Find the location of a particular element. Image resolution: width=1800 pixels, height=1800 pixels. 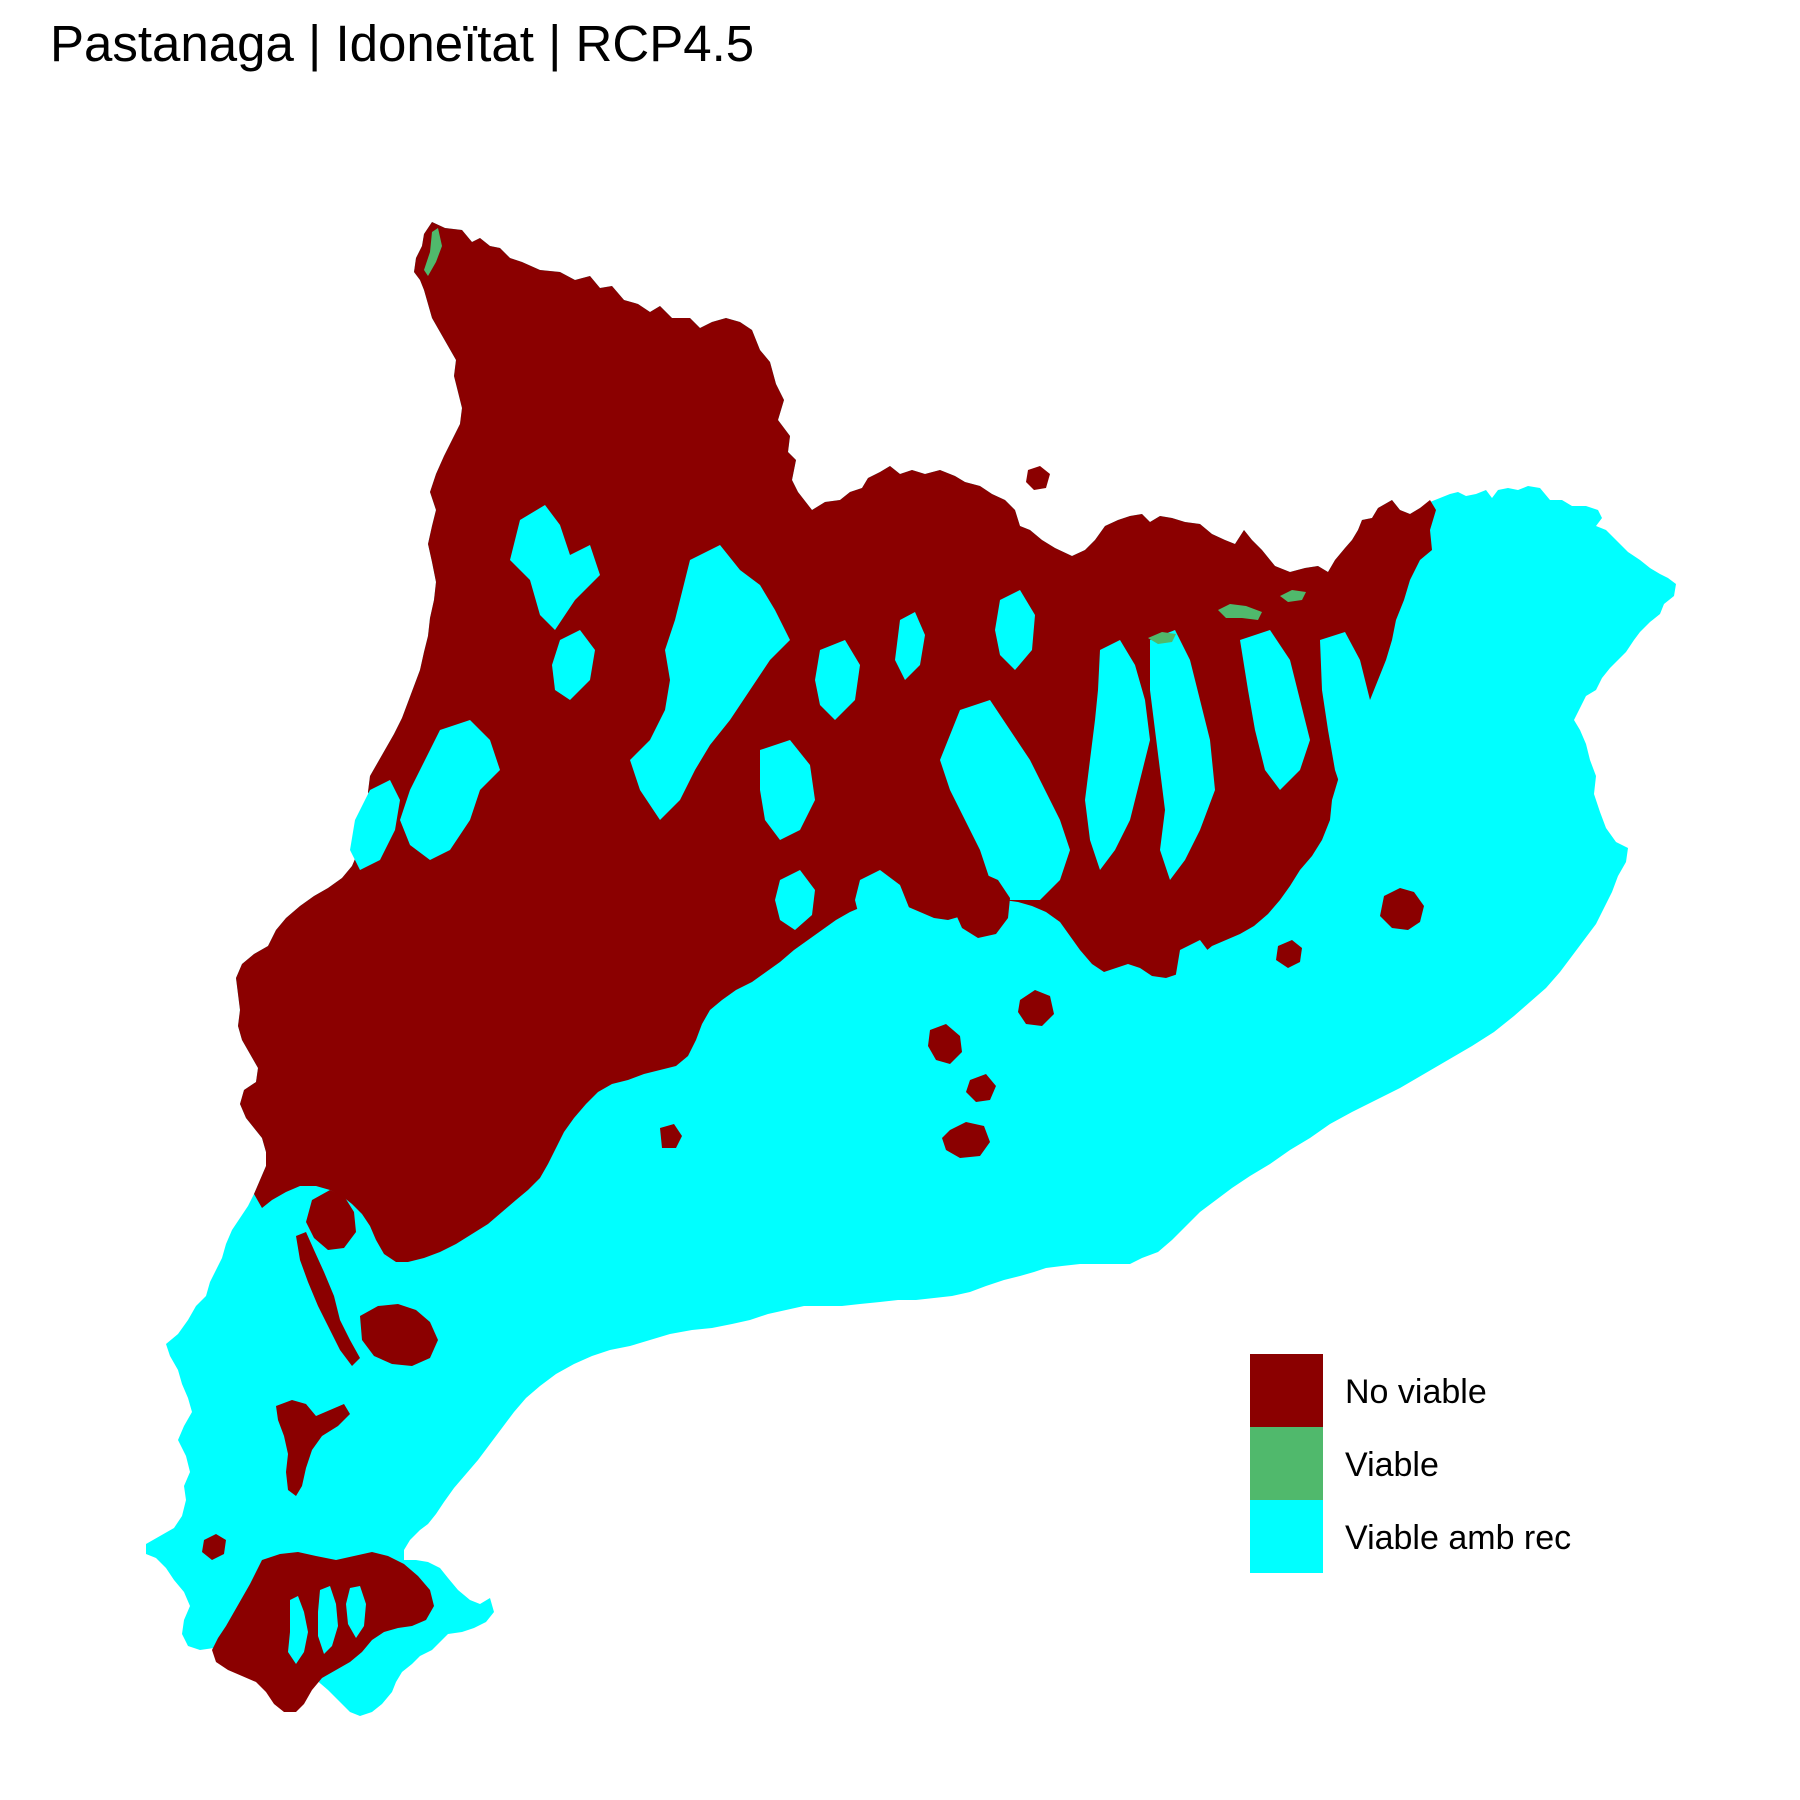

legend-label-viable-amb-rec: Viable amb rec is located at coordinates (1458, 1538).